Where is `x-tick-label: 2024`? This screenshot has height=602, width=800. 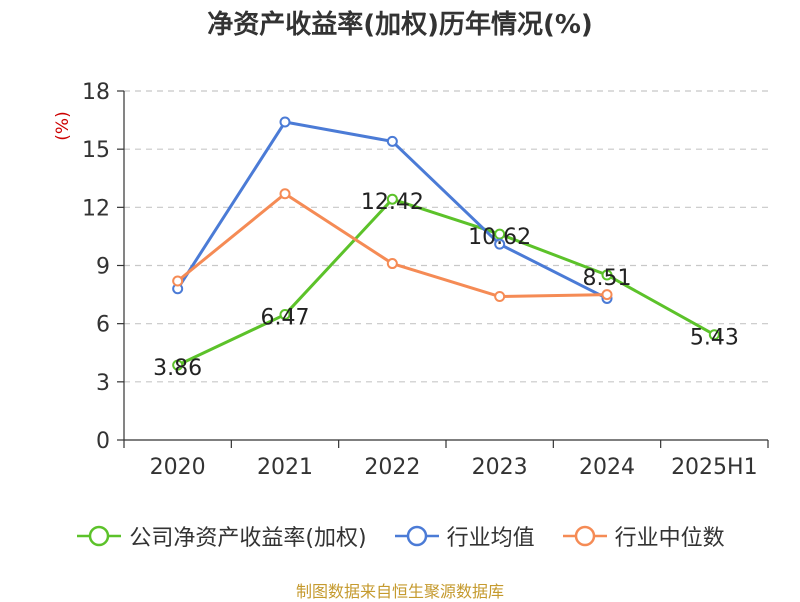 x-tick-label: 2024 is located at coordinates (607, 467).